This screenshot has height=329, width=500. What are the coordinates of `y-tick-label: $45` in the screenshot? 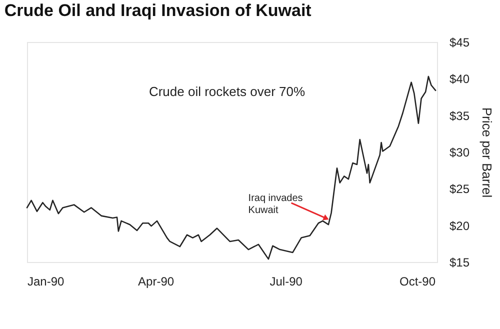 It's located at (460, 43).